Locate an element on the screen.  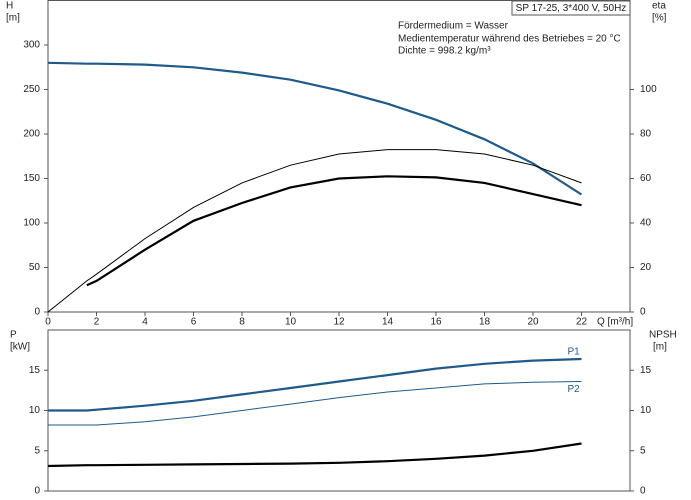
y2-tick-label: 20 is located at coordinates (646, 267).